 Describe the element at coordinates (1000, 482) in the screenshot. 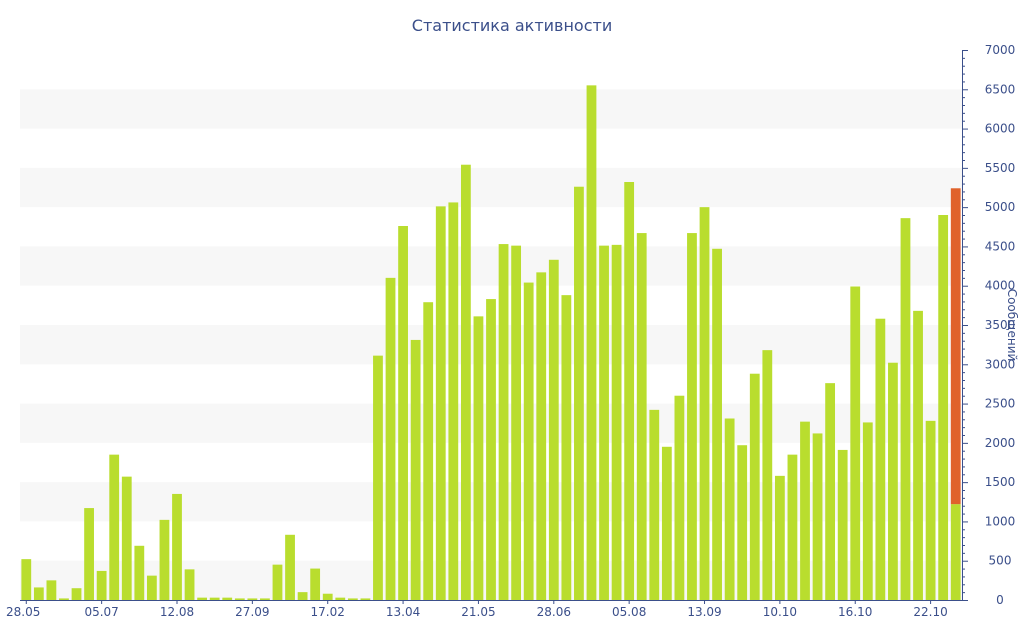

I see `y-tick-label: 1500` at that location.